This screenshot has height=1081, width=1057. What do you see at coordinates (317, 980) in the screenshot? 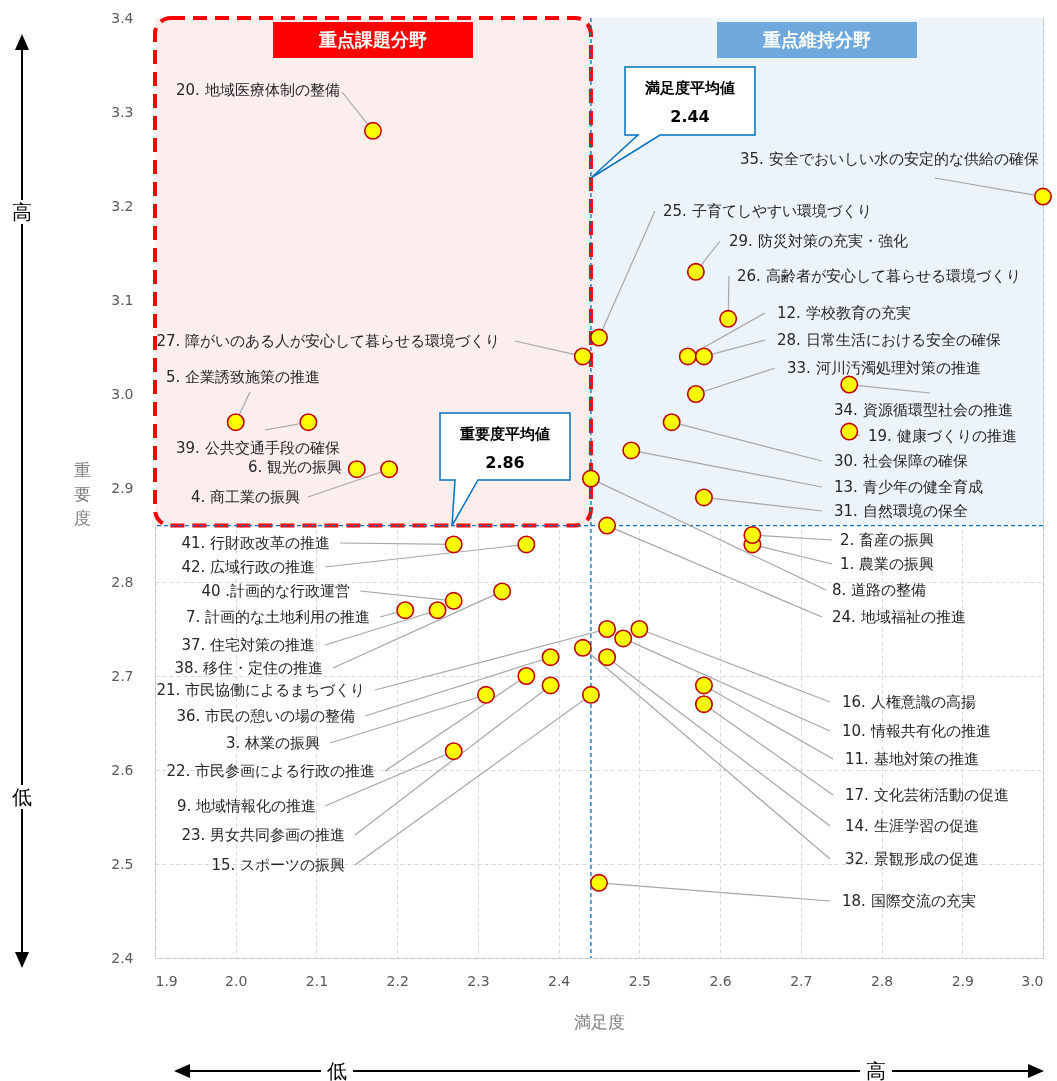
I see `x-tick-label: 2.1` at bounding box center [317, 980].